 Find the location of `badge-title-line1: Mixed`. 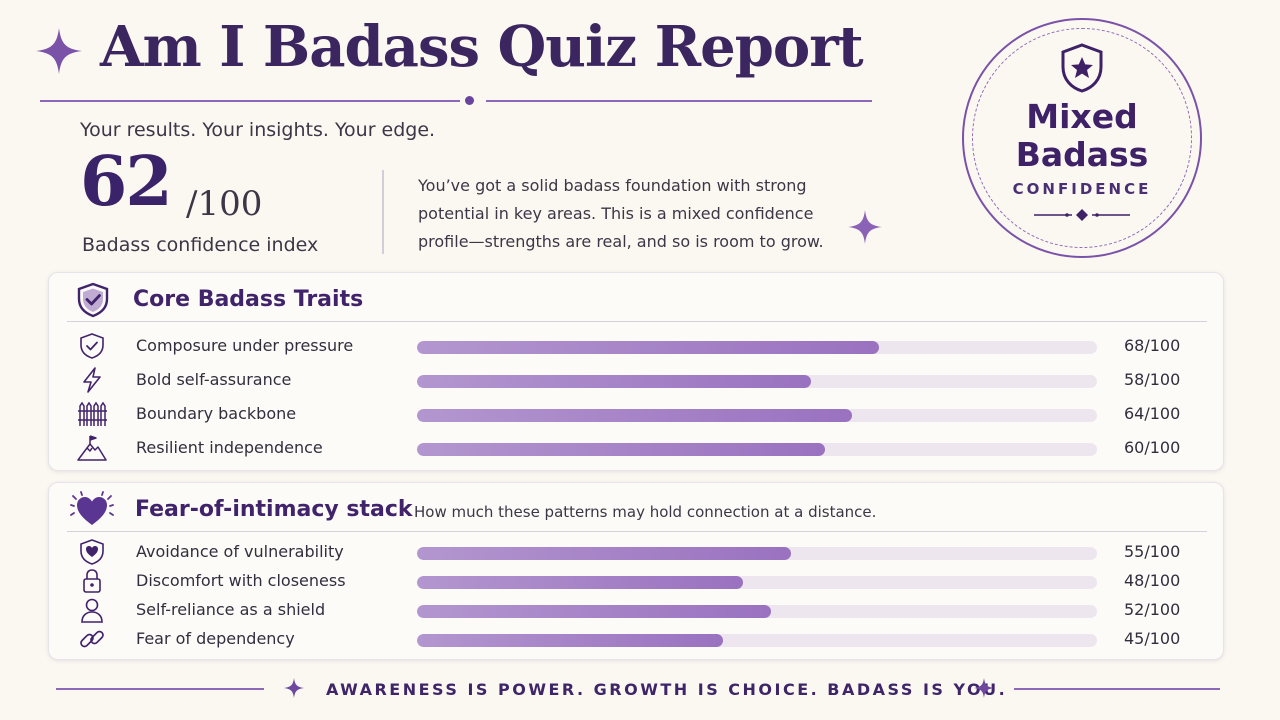

badge-title-line1: Mixed is located at coordinates (1082, 116).